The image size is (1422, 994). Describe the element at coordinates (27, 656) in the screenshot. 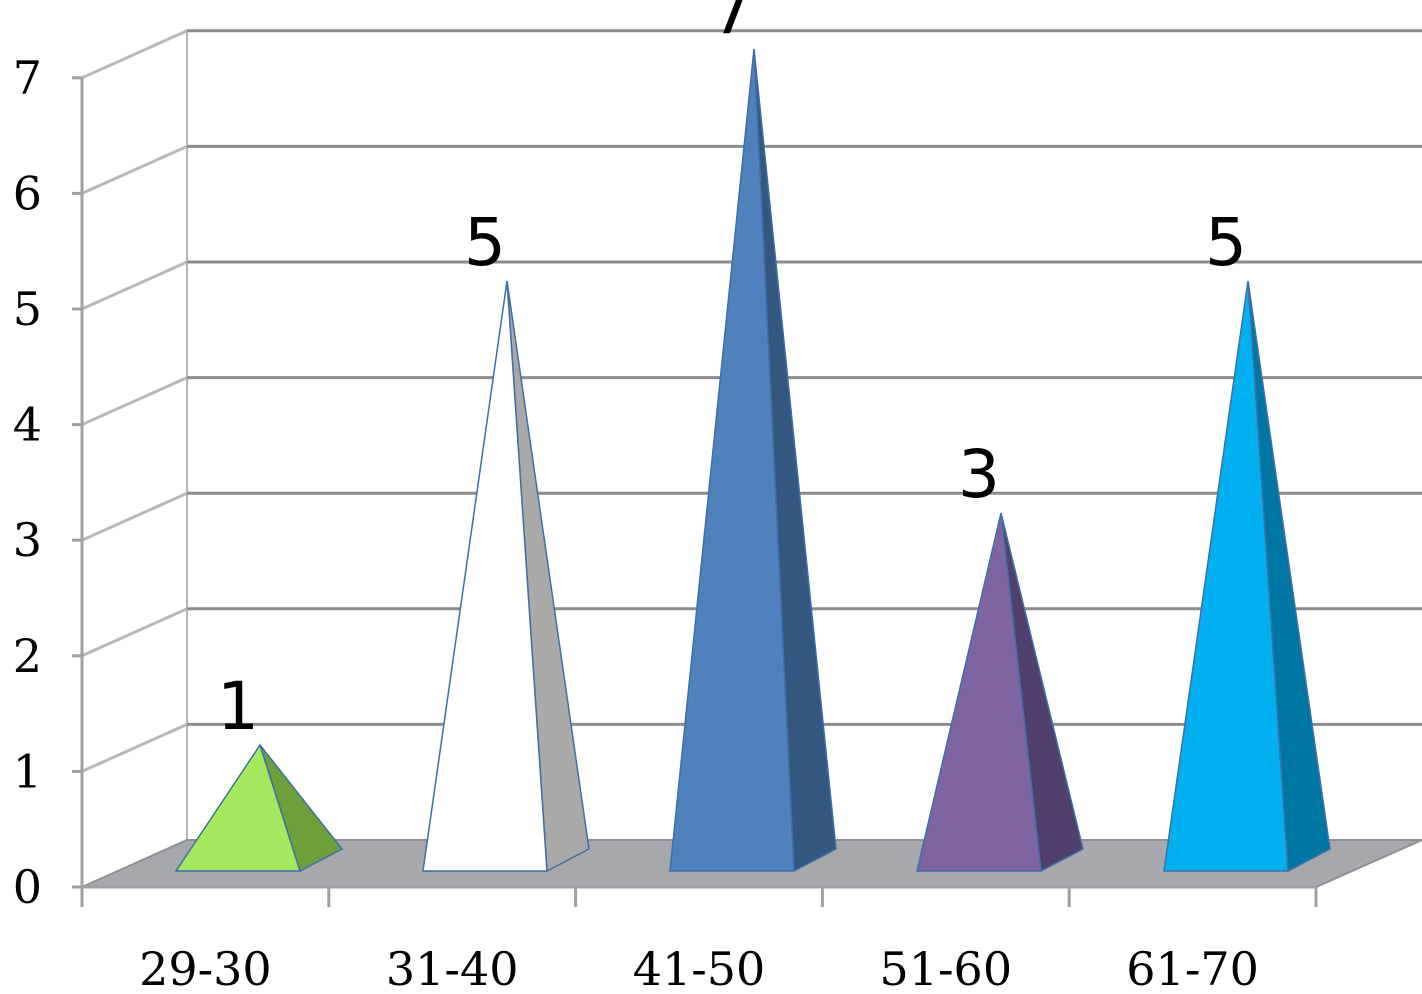

I see `y-tick-label: 2` at that location.